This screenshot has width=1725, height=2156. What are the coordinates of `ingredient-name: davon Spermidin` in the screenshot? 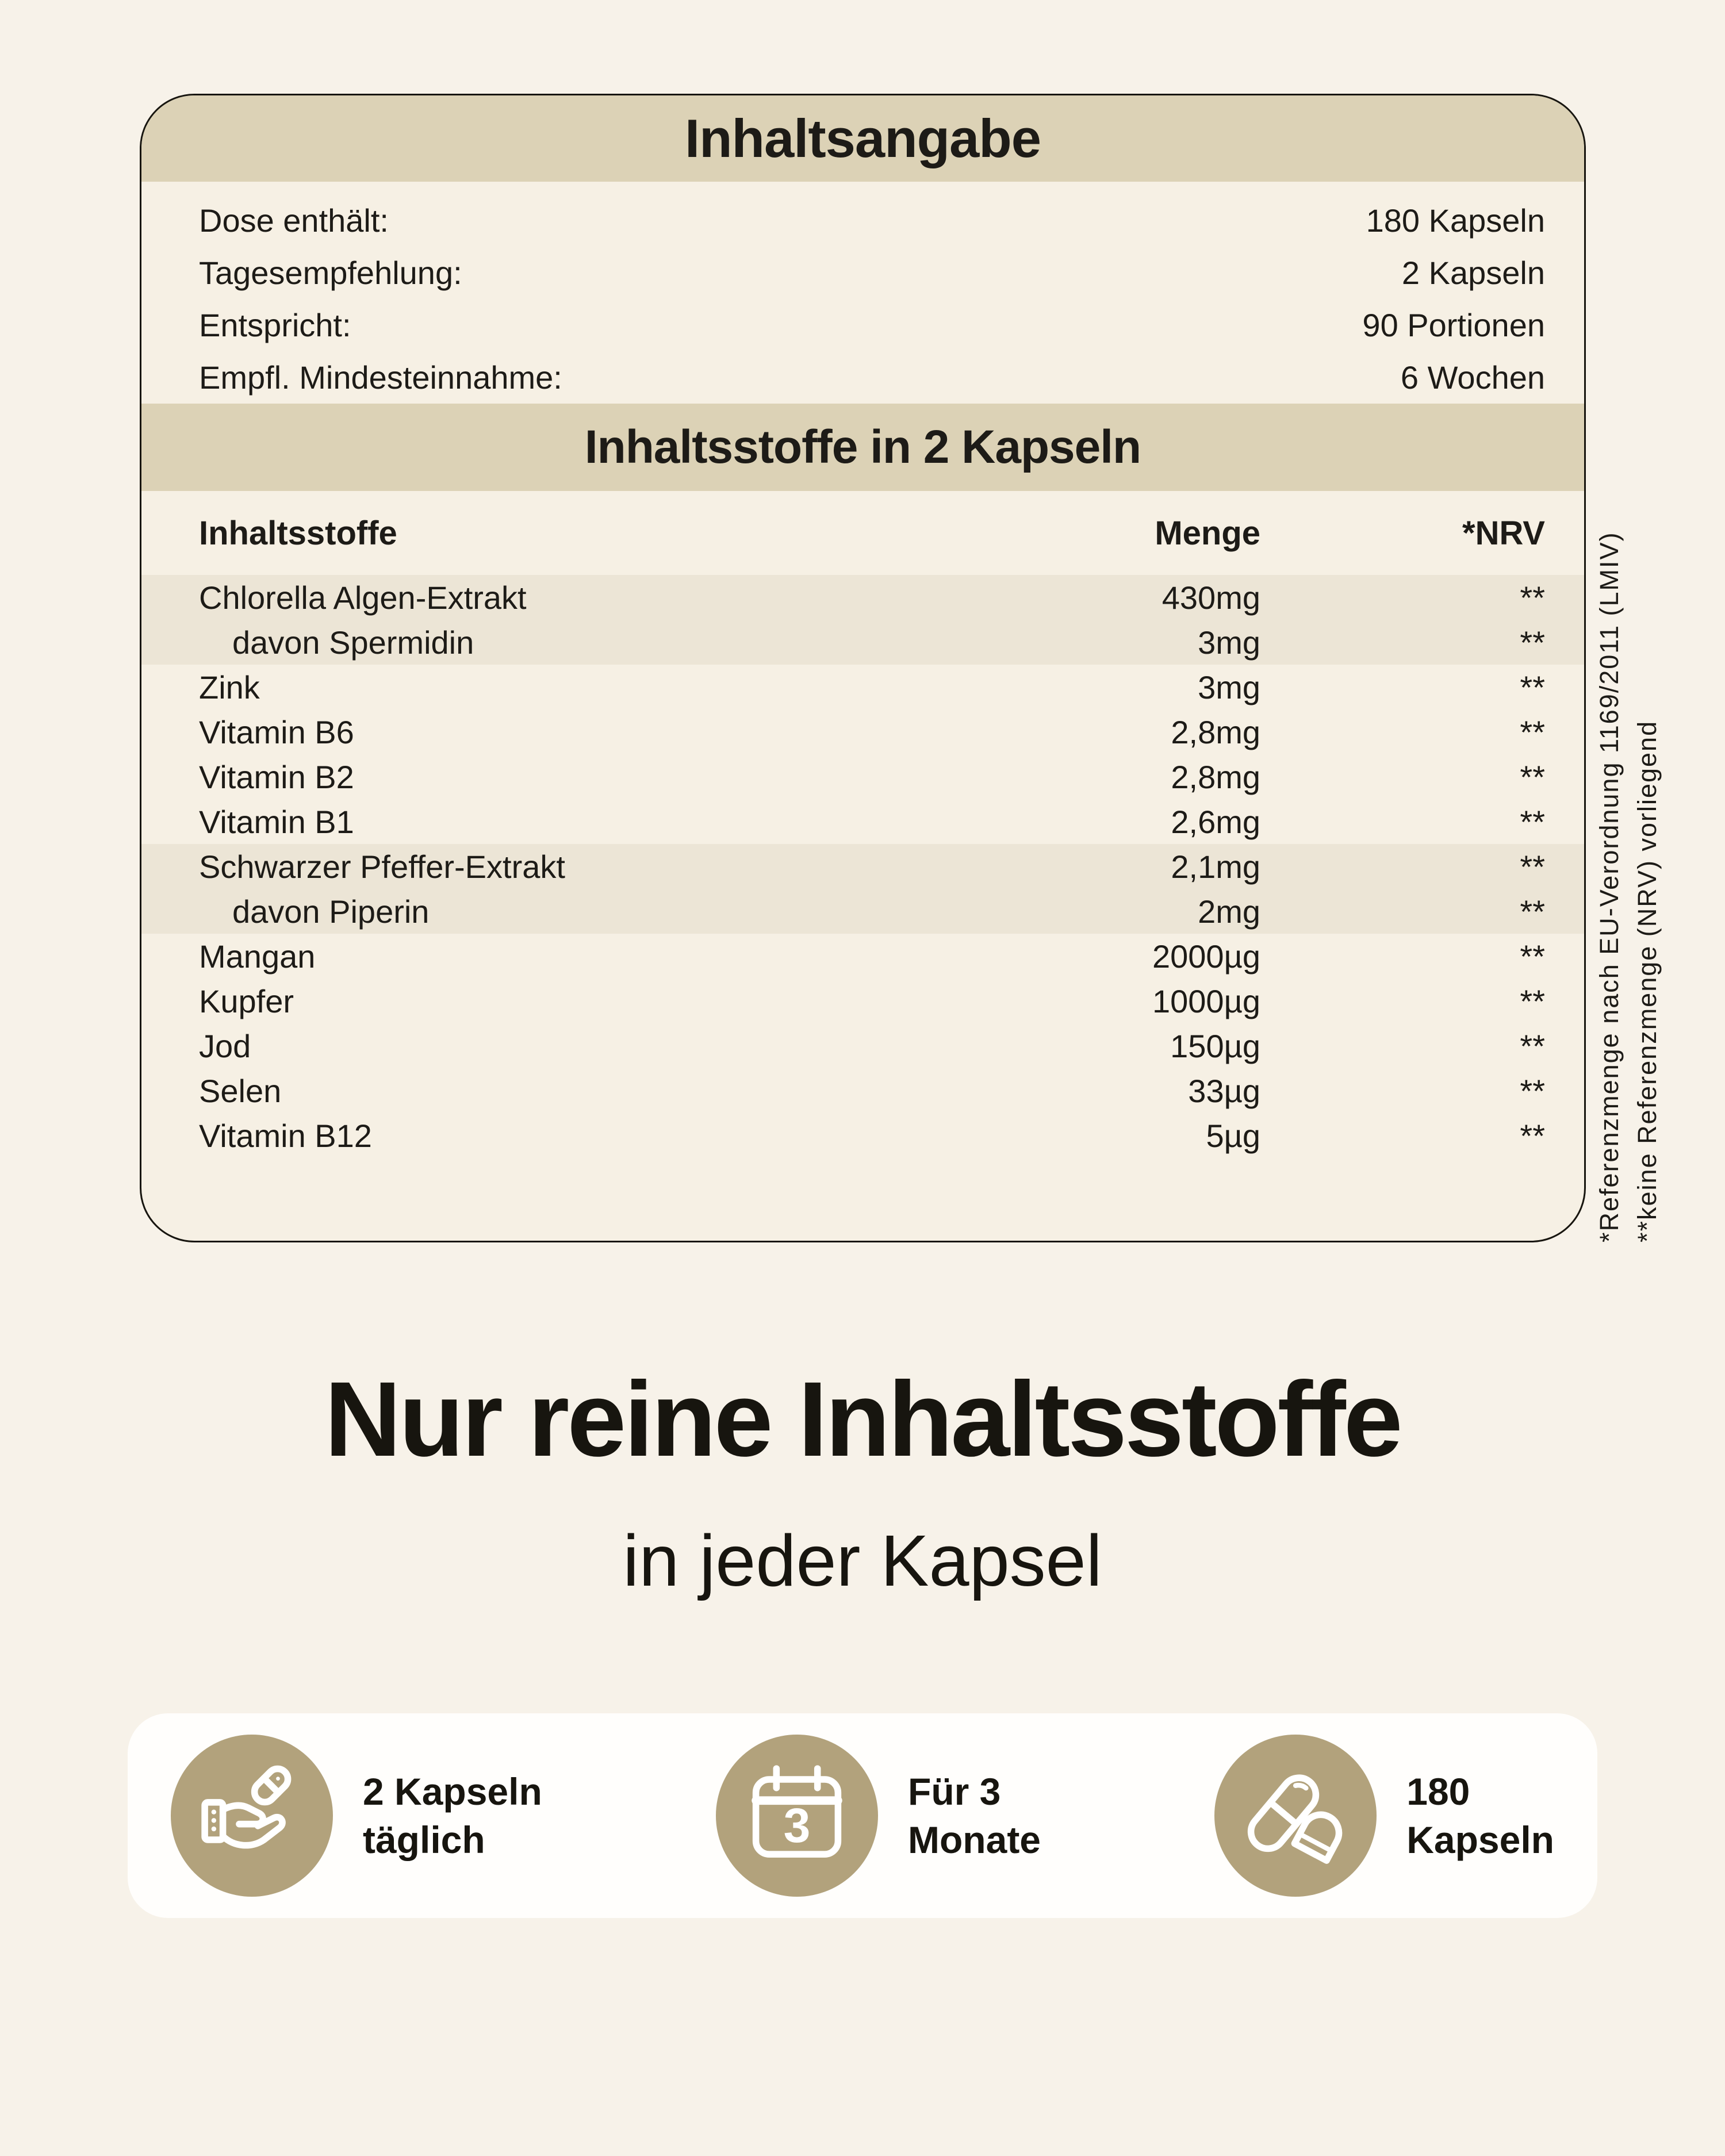 It's located at (353, 642).